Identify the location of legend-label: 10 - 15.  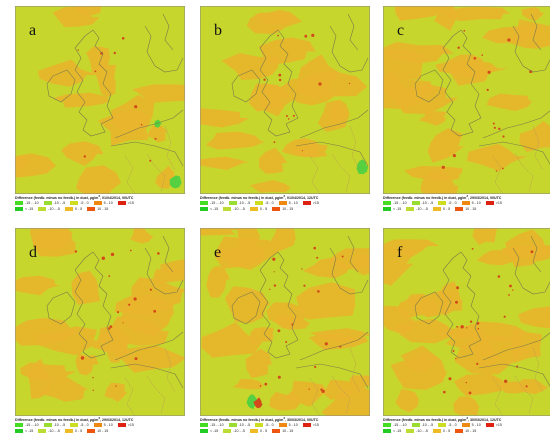
(471, 431).